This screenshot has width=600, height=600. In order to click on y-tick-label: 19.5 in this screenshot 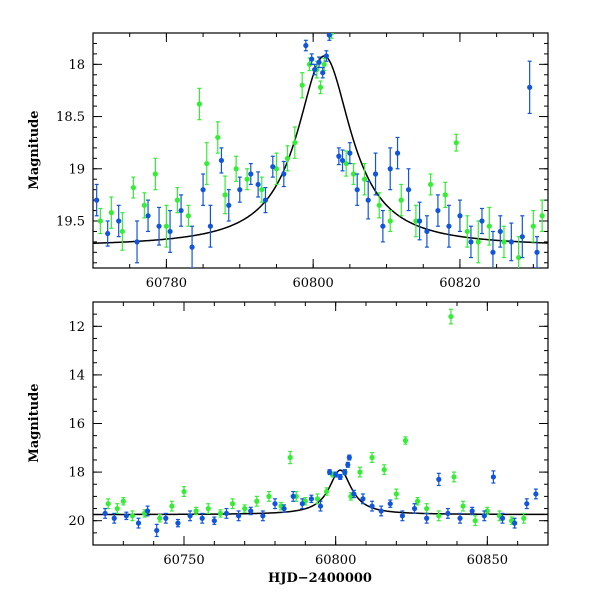, I will do `click(70, 222)`.